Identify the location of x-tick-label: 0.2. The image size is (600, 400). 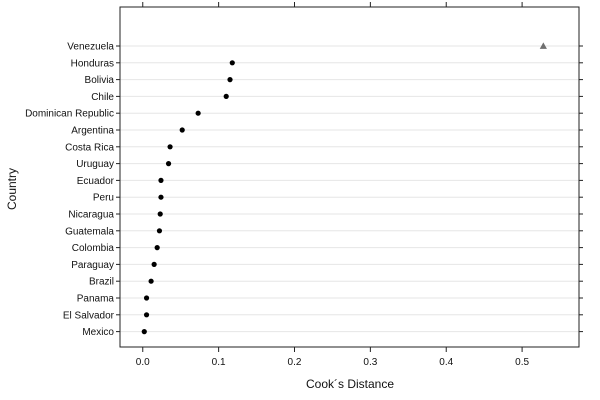
(295, 362).